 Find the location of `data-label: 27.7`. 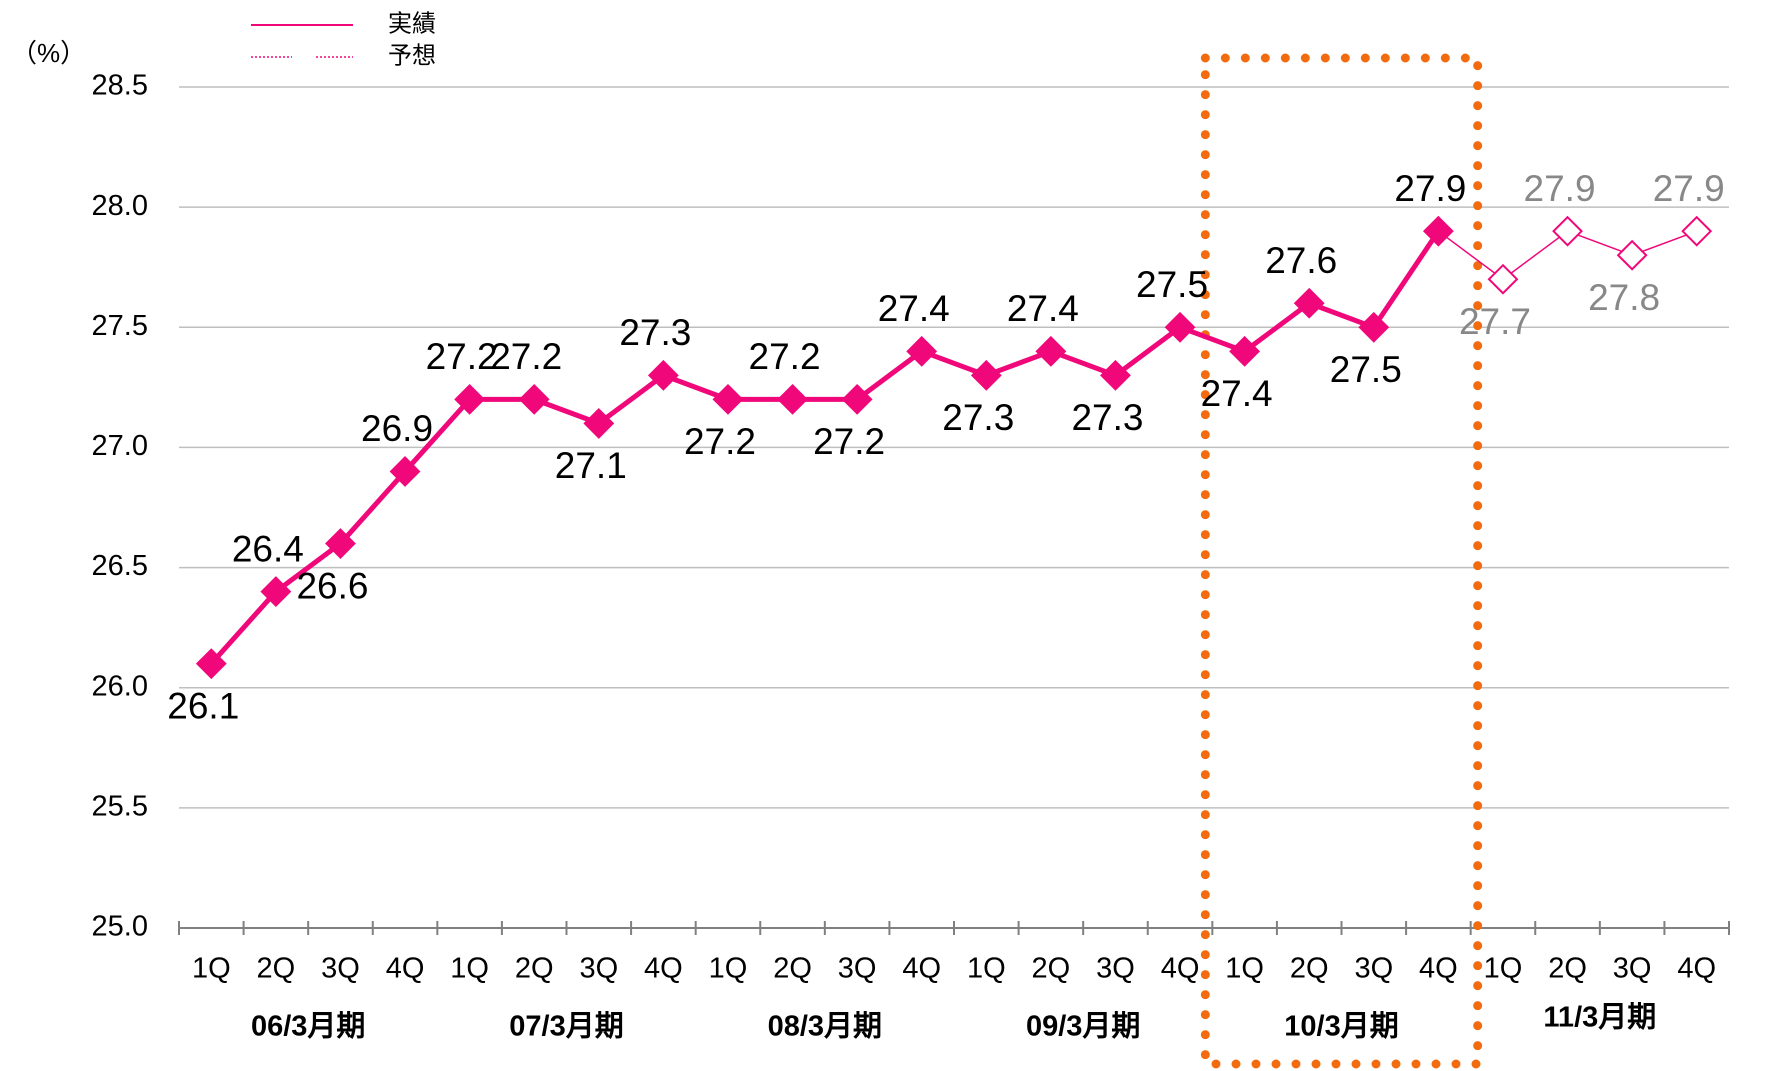

data-label: 27.7 is located at coordinates (1495, 321).